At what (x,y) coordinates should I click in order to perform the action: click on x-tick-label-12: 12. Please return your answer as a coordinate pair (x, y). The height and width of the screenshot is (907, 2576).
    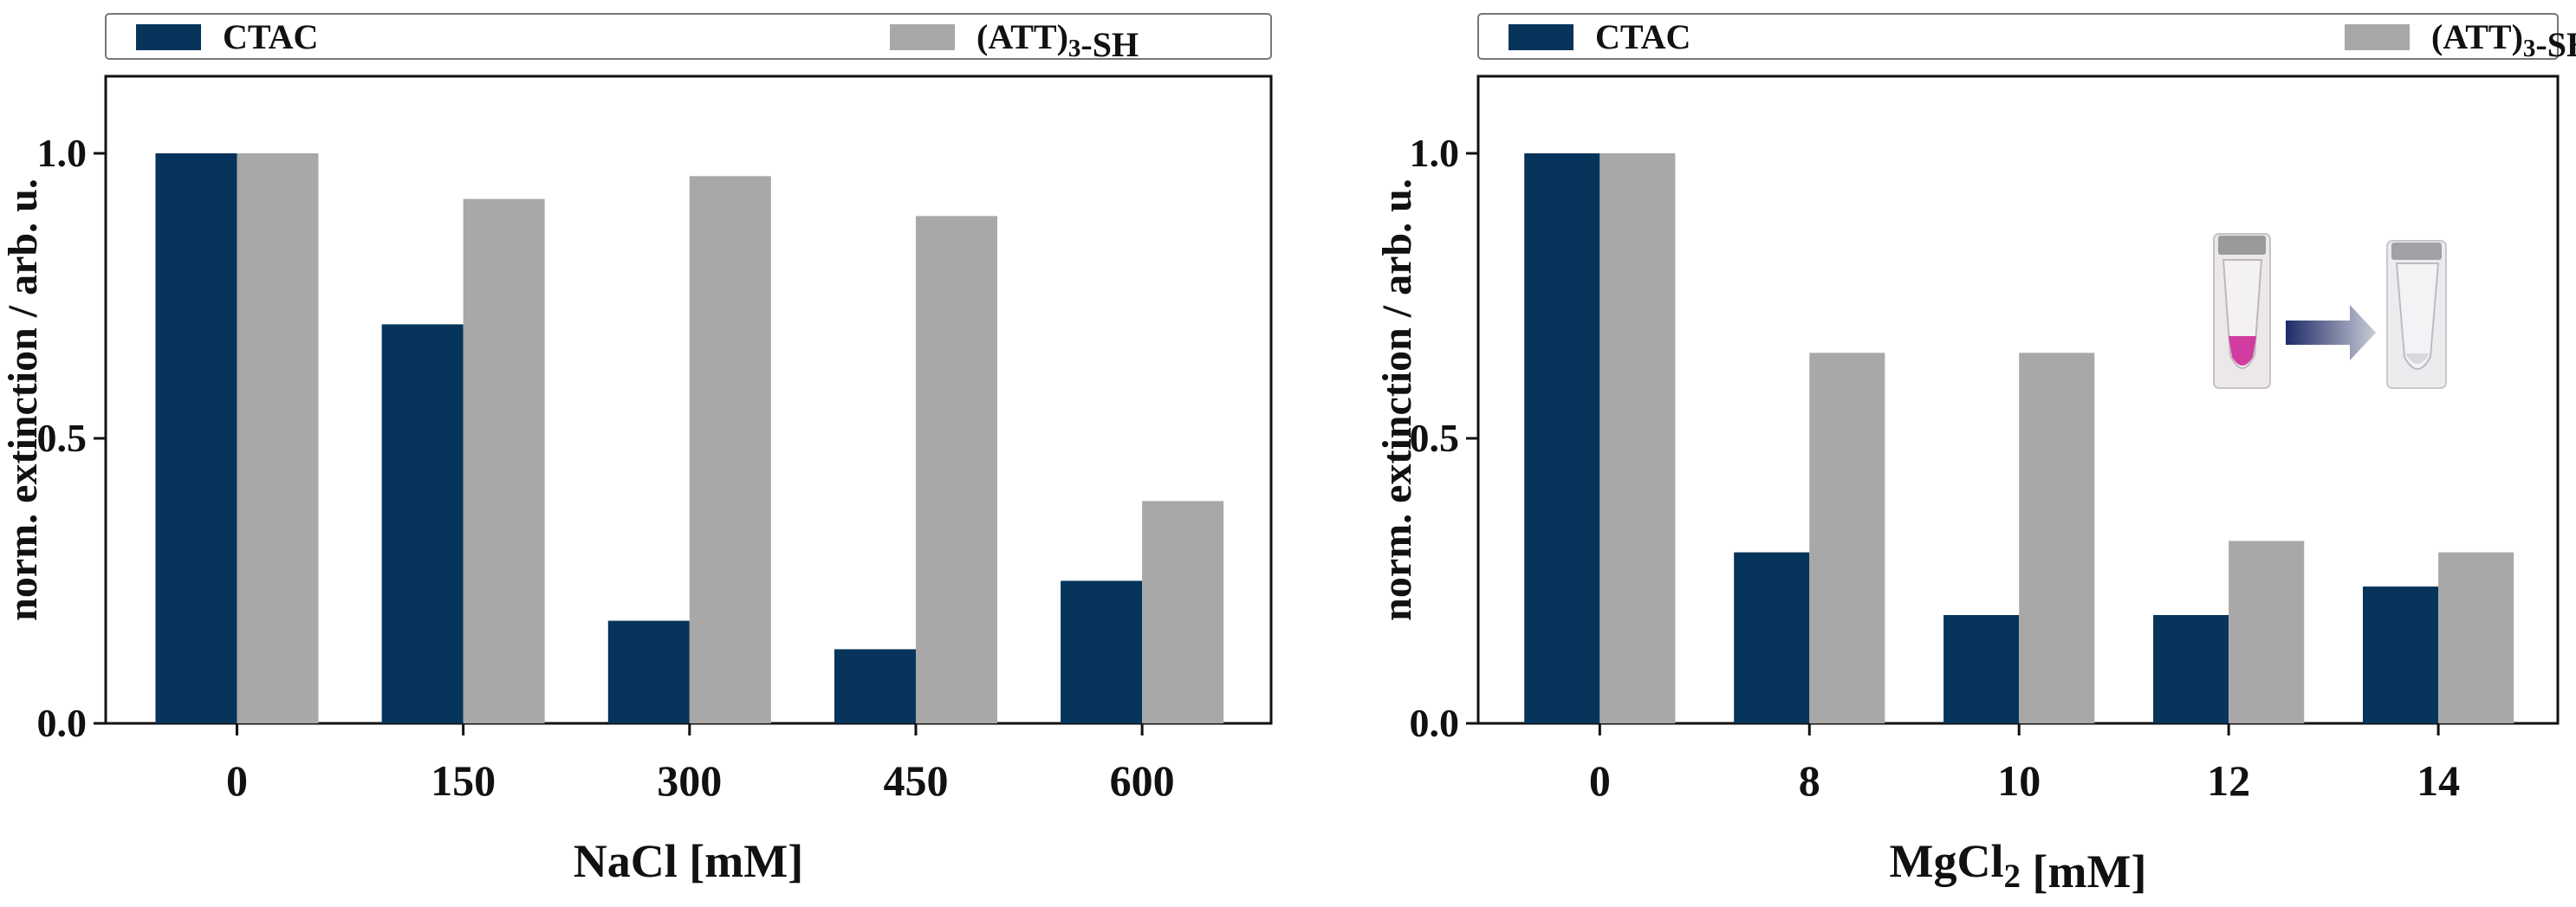
    Looking at the image, I should click on (2228, 780).